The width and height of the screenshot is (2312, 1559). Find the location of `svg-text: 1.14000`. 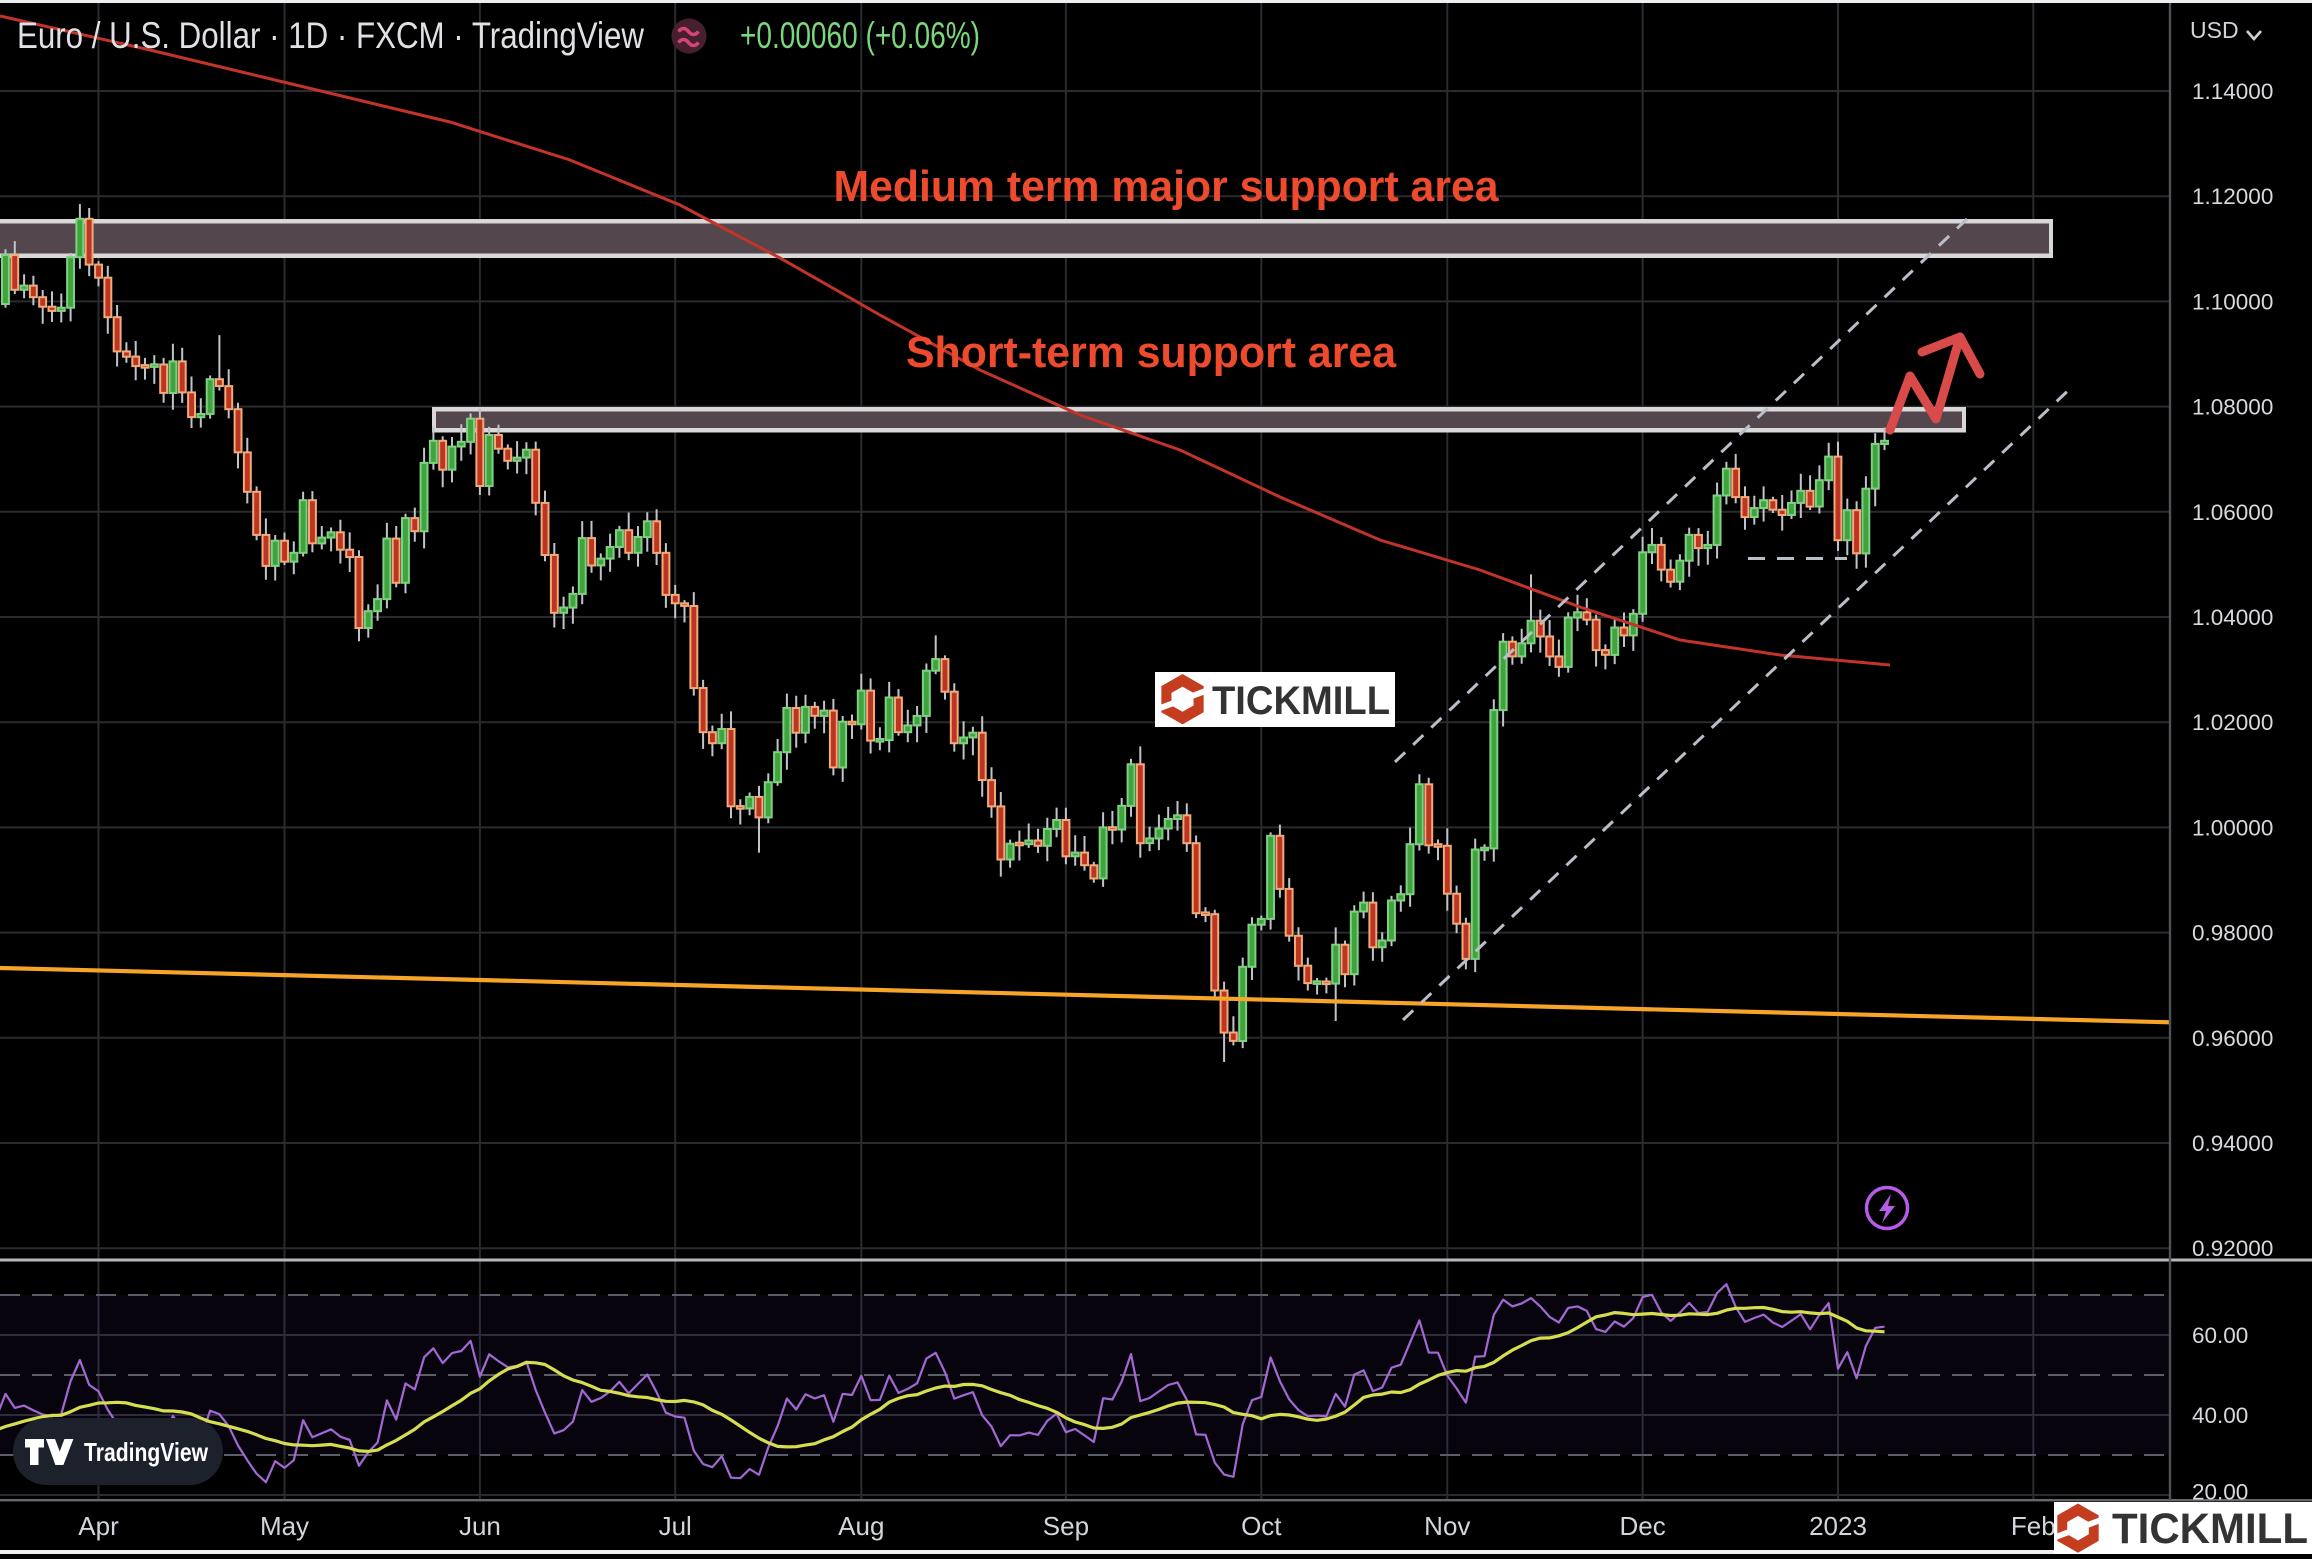

svg-text: 1.14000 is located at coordinates (2232, 91).